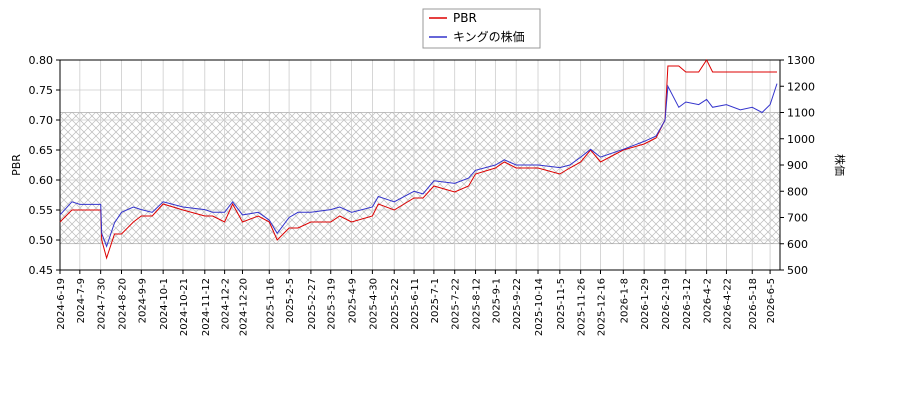 This screenshot has height=404, width=900. Describe the element at coordinates (465, 18) in the screenshot. I see `legend-label: PBR` at that location.